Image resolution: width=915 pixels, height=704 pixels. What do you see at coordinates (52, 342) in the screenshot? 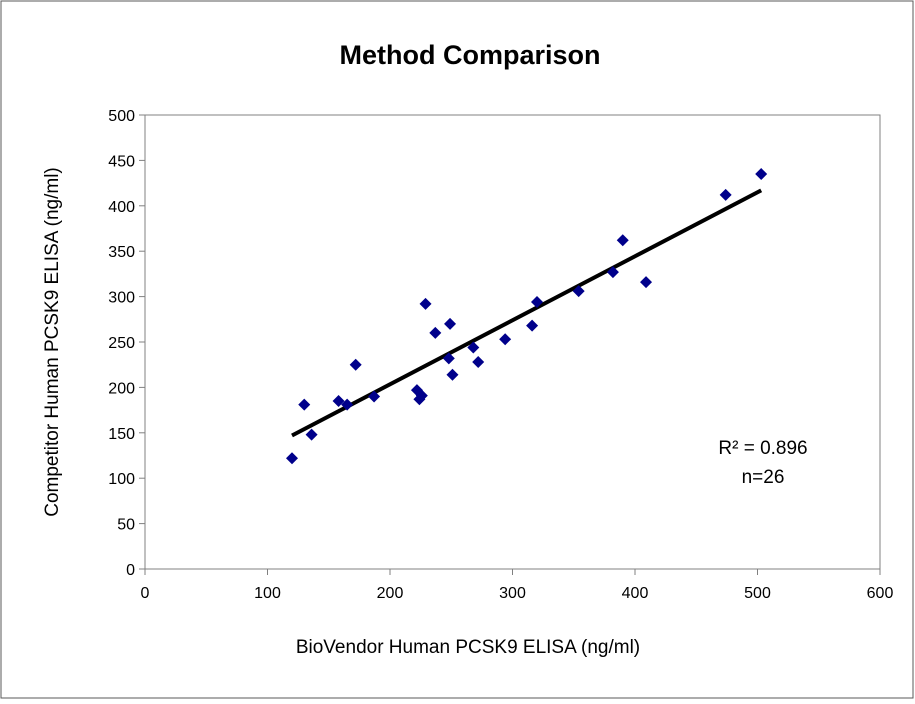
I see `y-axis-label: Competitor Human PCSK9 ELISA (ng/ml)` at bounding box center [52, 342].